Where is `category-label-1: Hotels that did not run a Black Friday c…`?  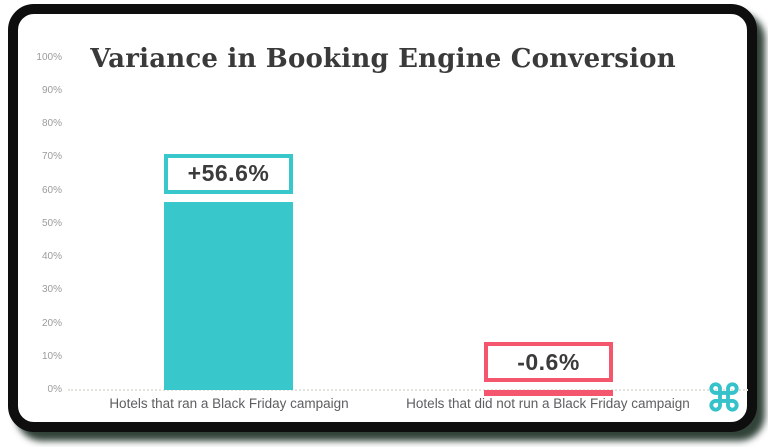
category-label-1: Hotels that did not run a Black Friday c… is located at coordinates (548, 403).